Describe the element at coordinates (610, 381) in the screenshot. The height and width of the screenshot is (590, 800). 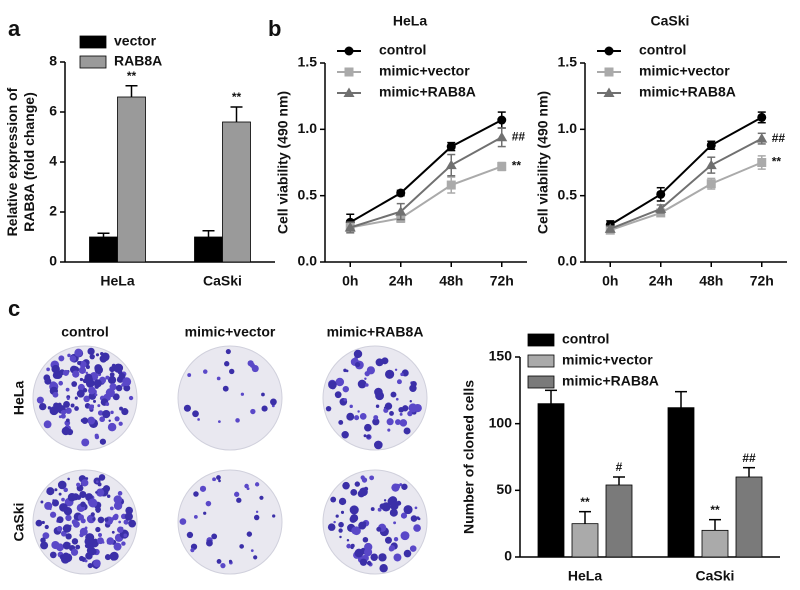
I see `legend-label: mimic+RAB8A` at that location.